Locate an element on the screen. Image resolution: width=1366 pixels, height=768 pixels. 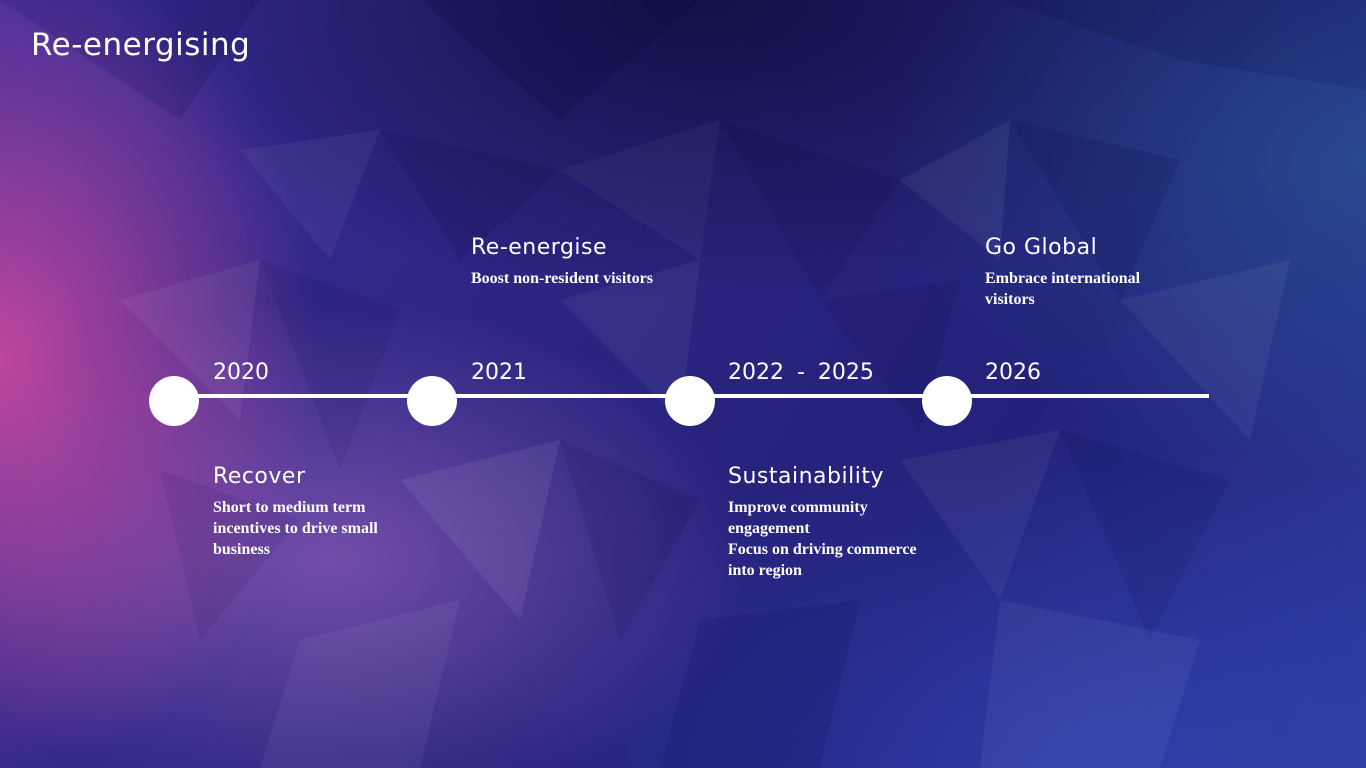
year-label-2021: 2021 is located at coordinates (499, 372).